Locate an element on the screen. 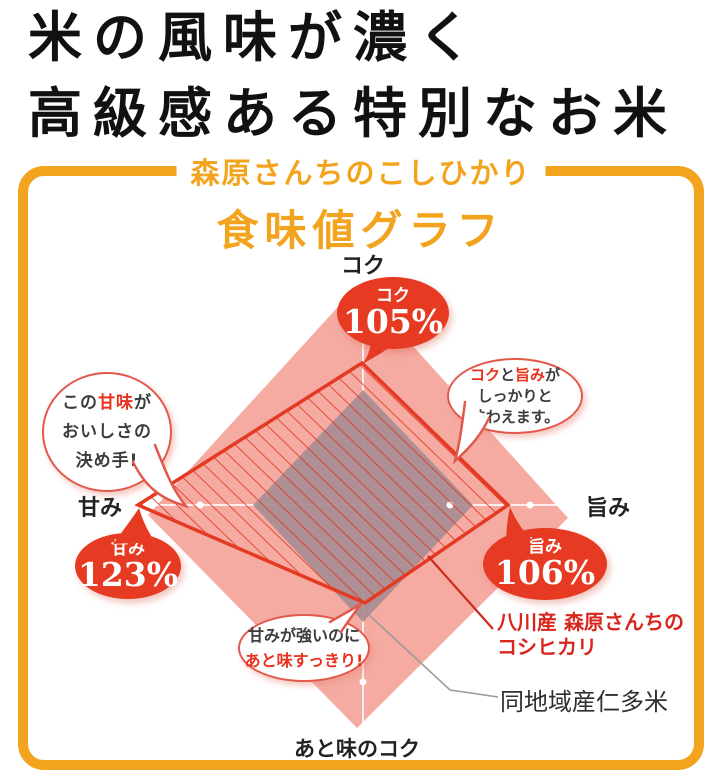 The width and height of the screenshot is (721, 773). note-line: あと味すっきり! is located at coordinates (304, 660).